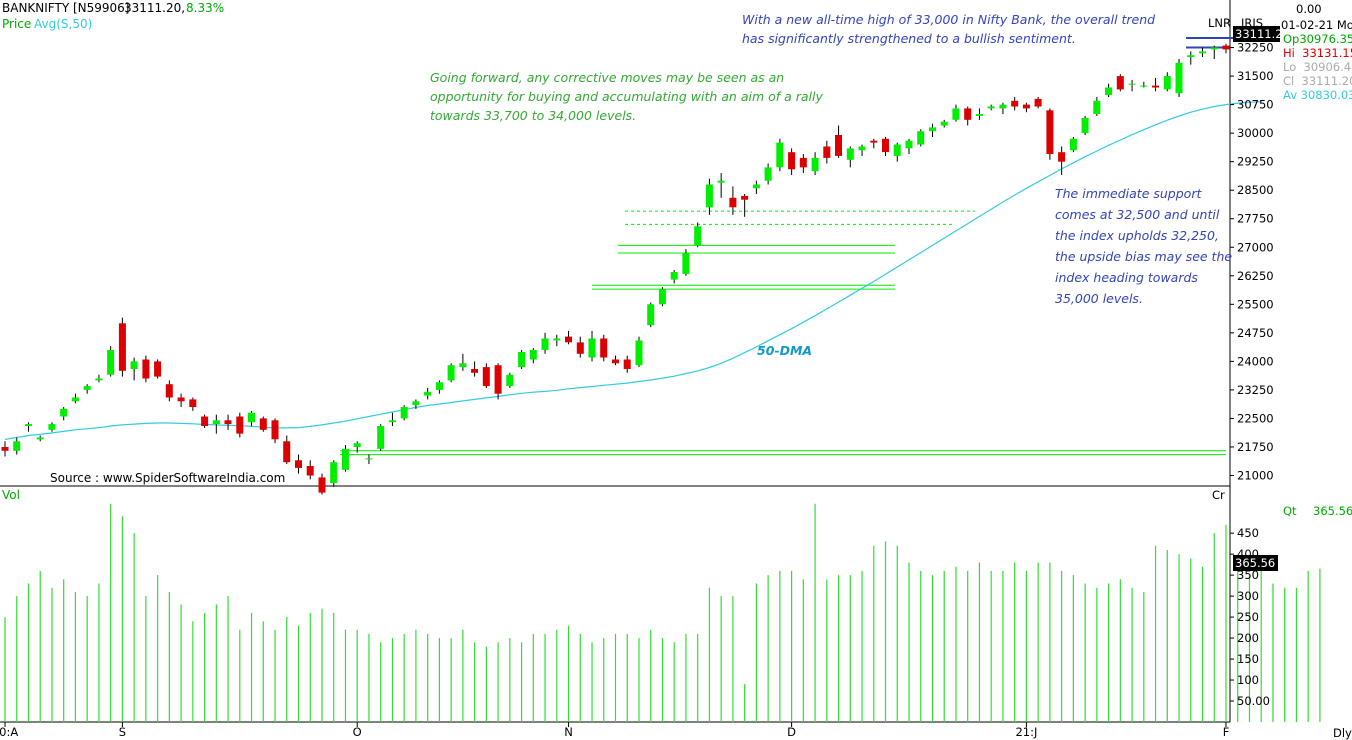 Image resolution: width=1352 pixels, height=740 pixels. I want to click on time-tick-label: D, so click(791, 732).